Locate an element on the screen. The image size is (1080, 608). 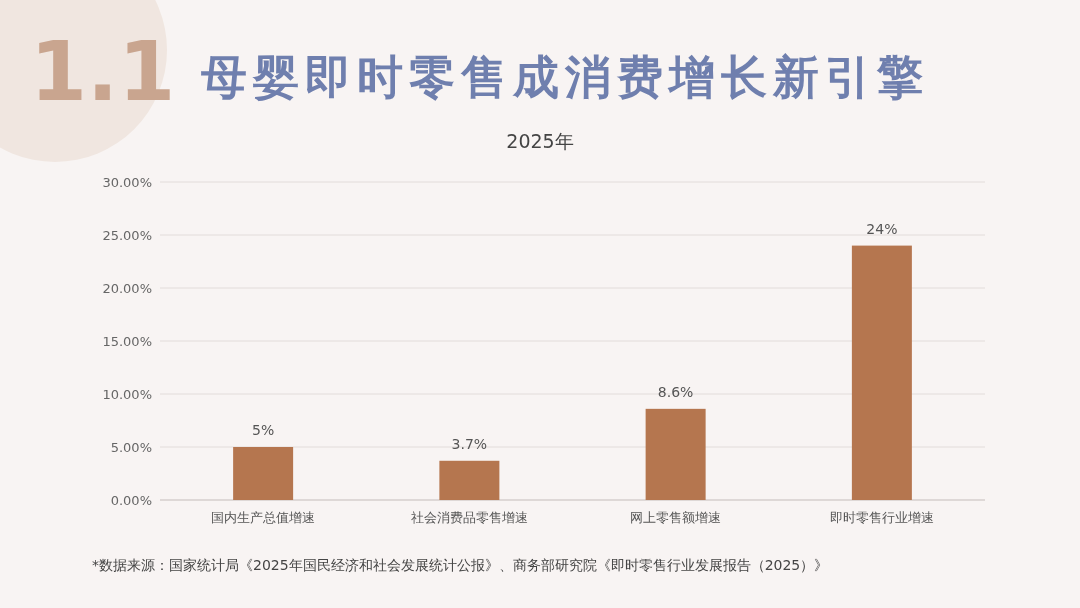
text: 1.1 is located at coordinates (103, 71).